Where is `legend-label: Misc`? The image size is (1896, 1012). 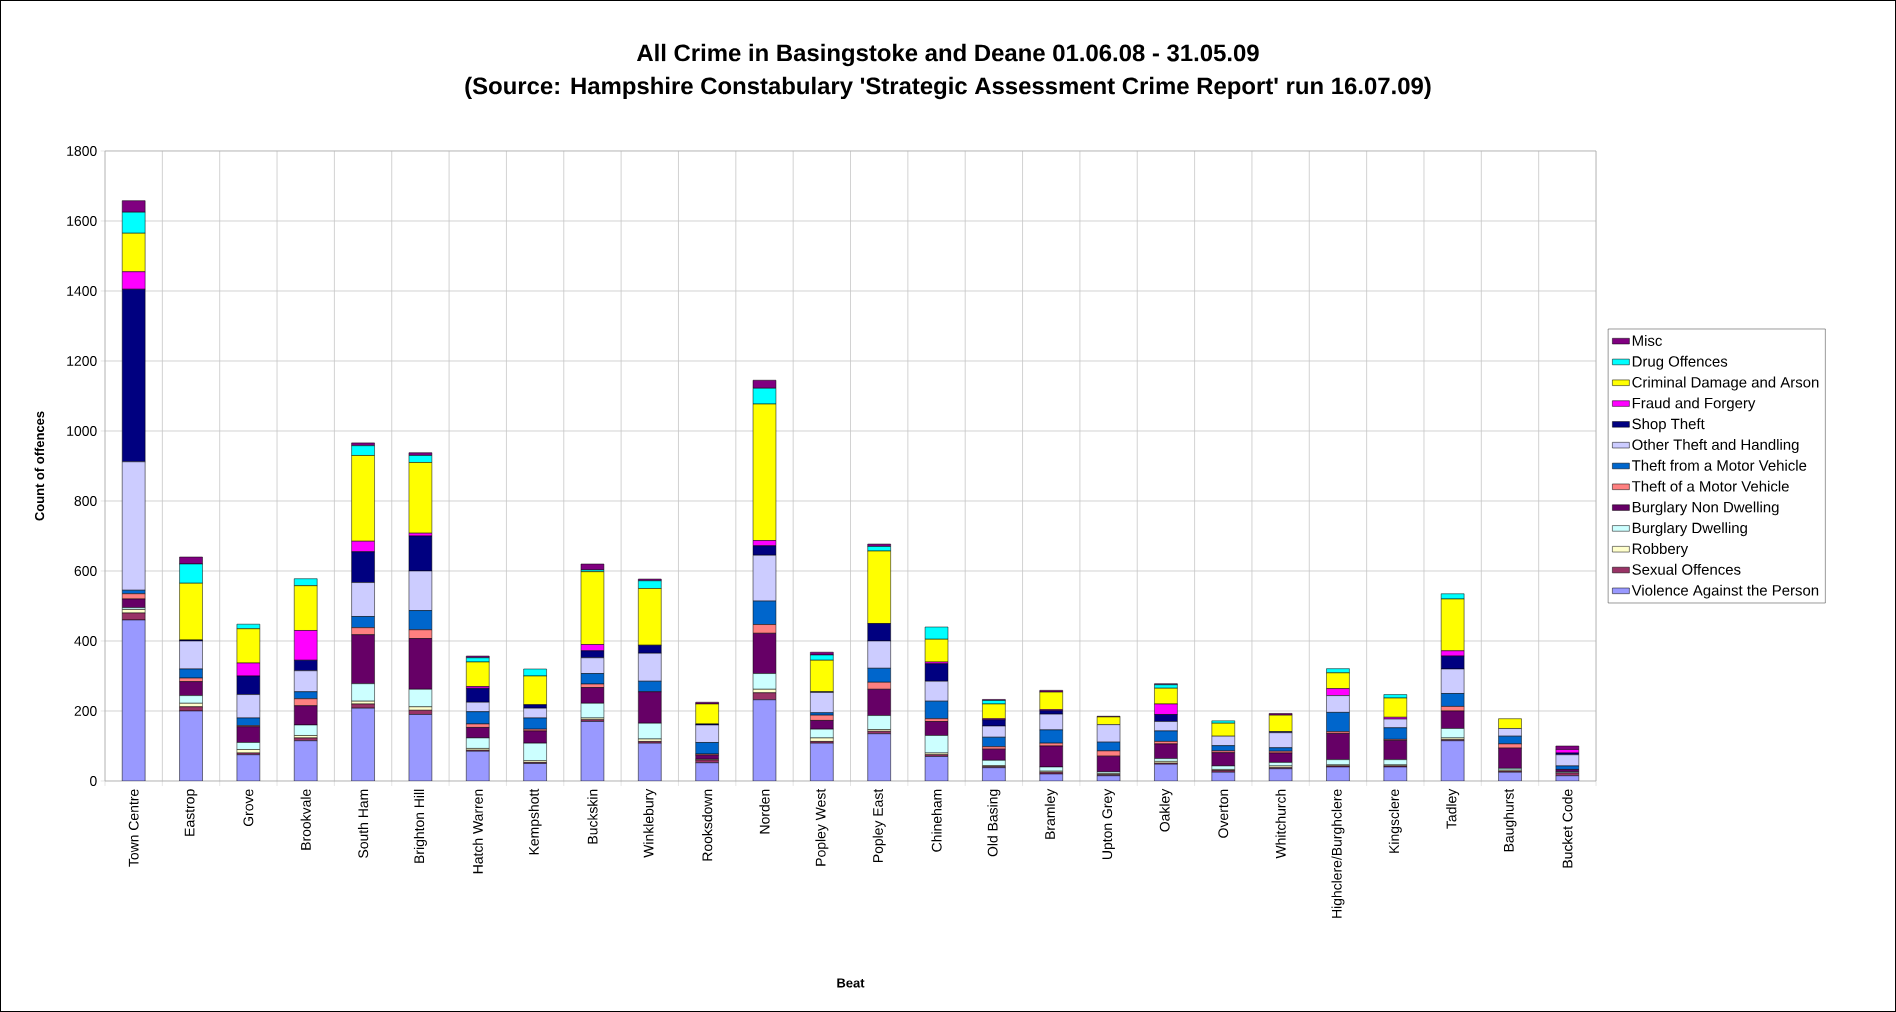 legend-label: Misc is located at coordinates (1647, 340).